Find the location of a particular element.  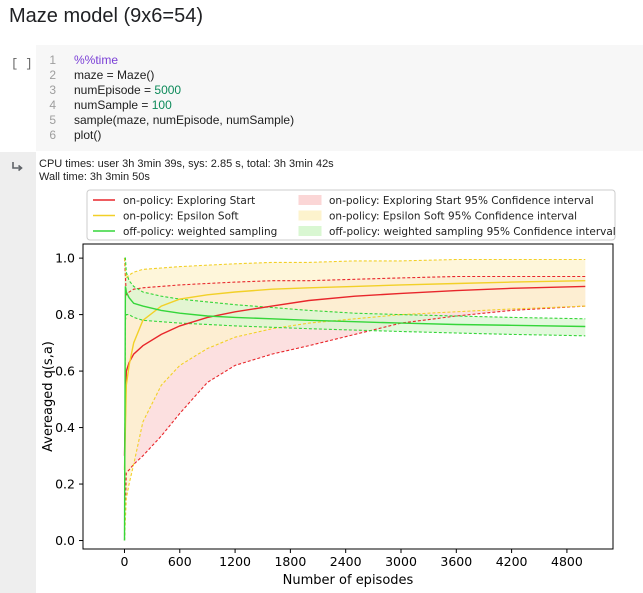

y-tick-label: 1.0 is located at coordinates (65, 258).